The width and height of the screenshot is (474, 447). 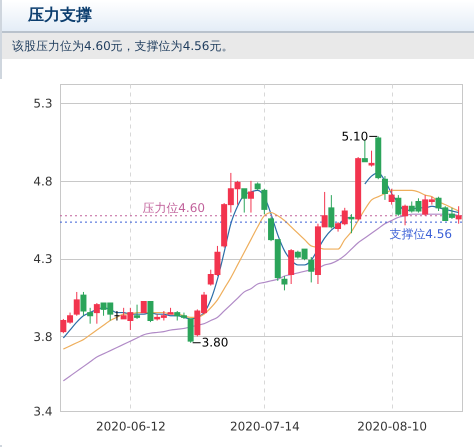 What do you see at coordinates (238, 46) in the screenshot?
I see `chart-subtitle: 该股压力位为4.60元，支撑位为4.56元。` at bounding box center [238, 46].